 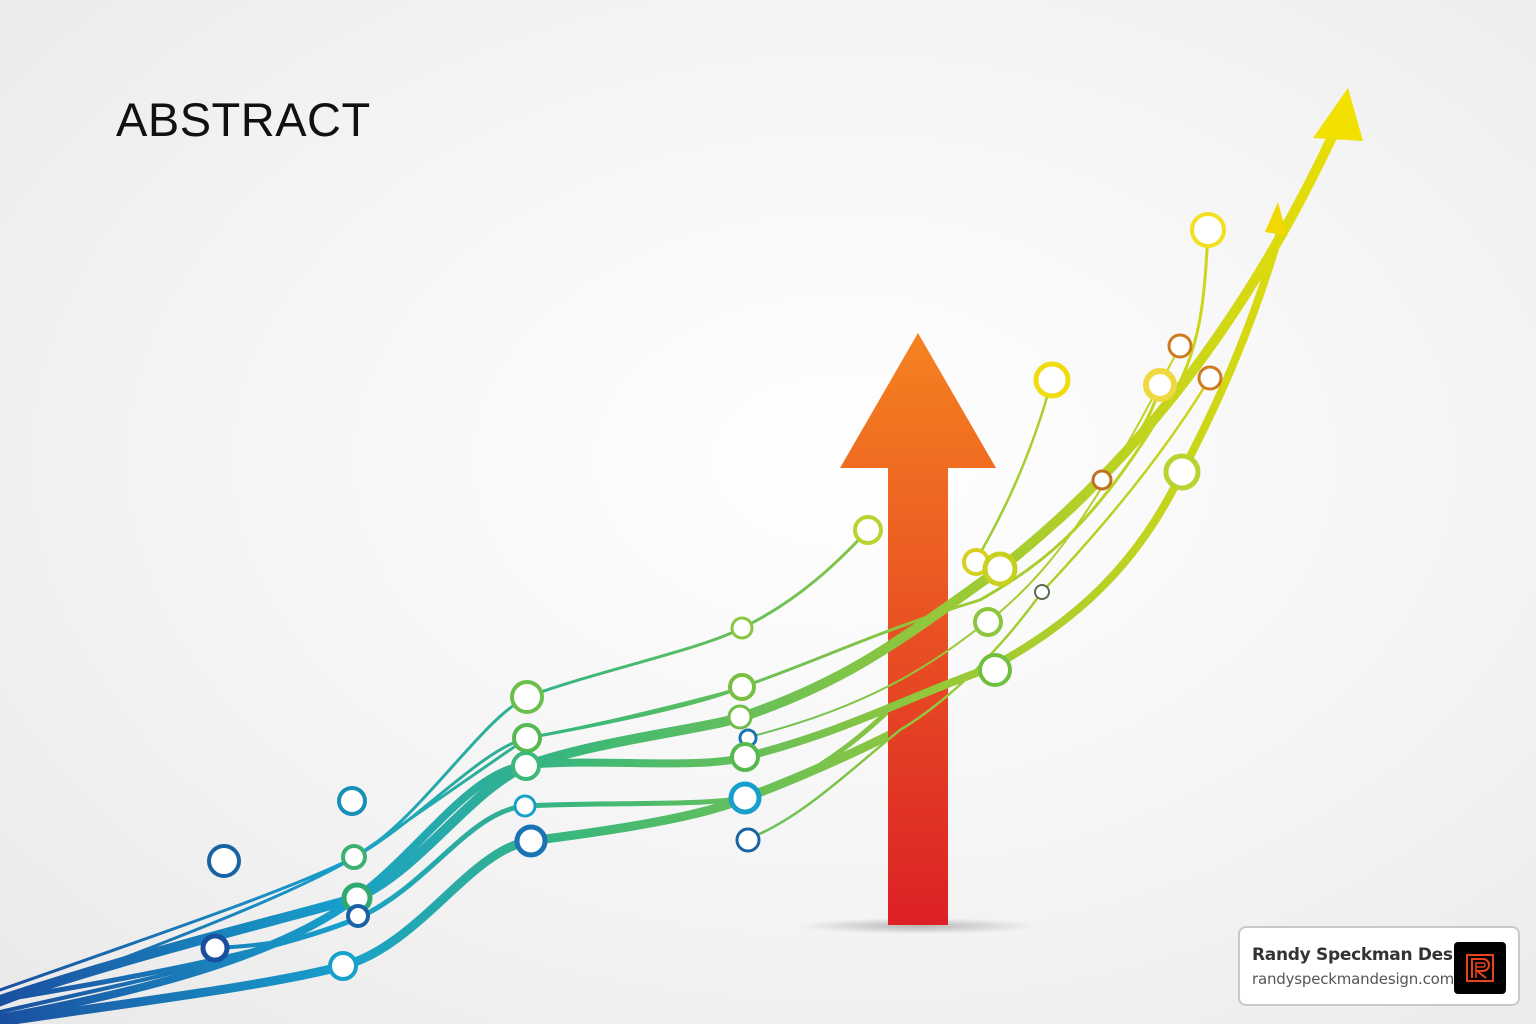 I want to click on brand-name: Randy Speckman Design, so click(x=1367, y=955).